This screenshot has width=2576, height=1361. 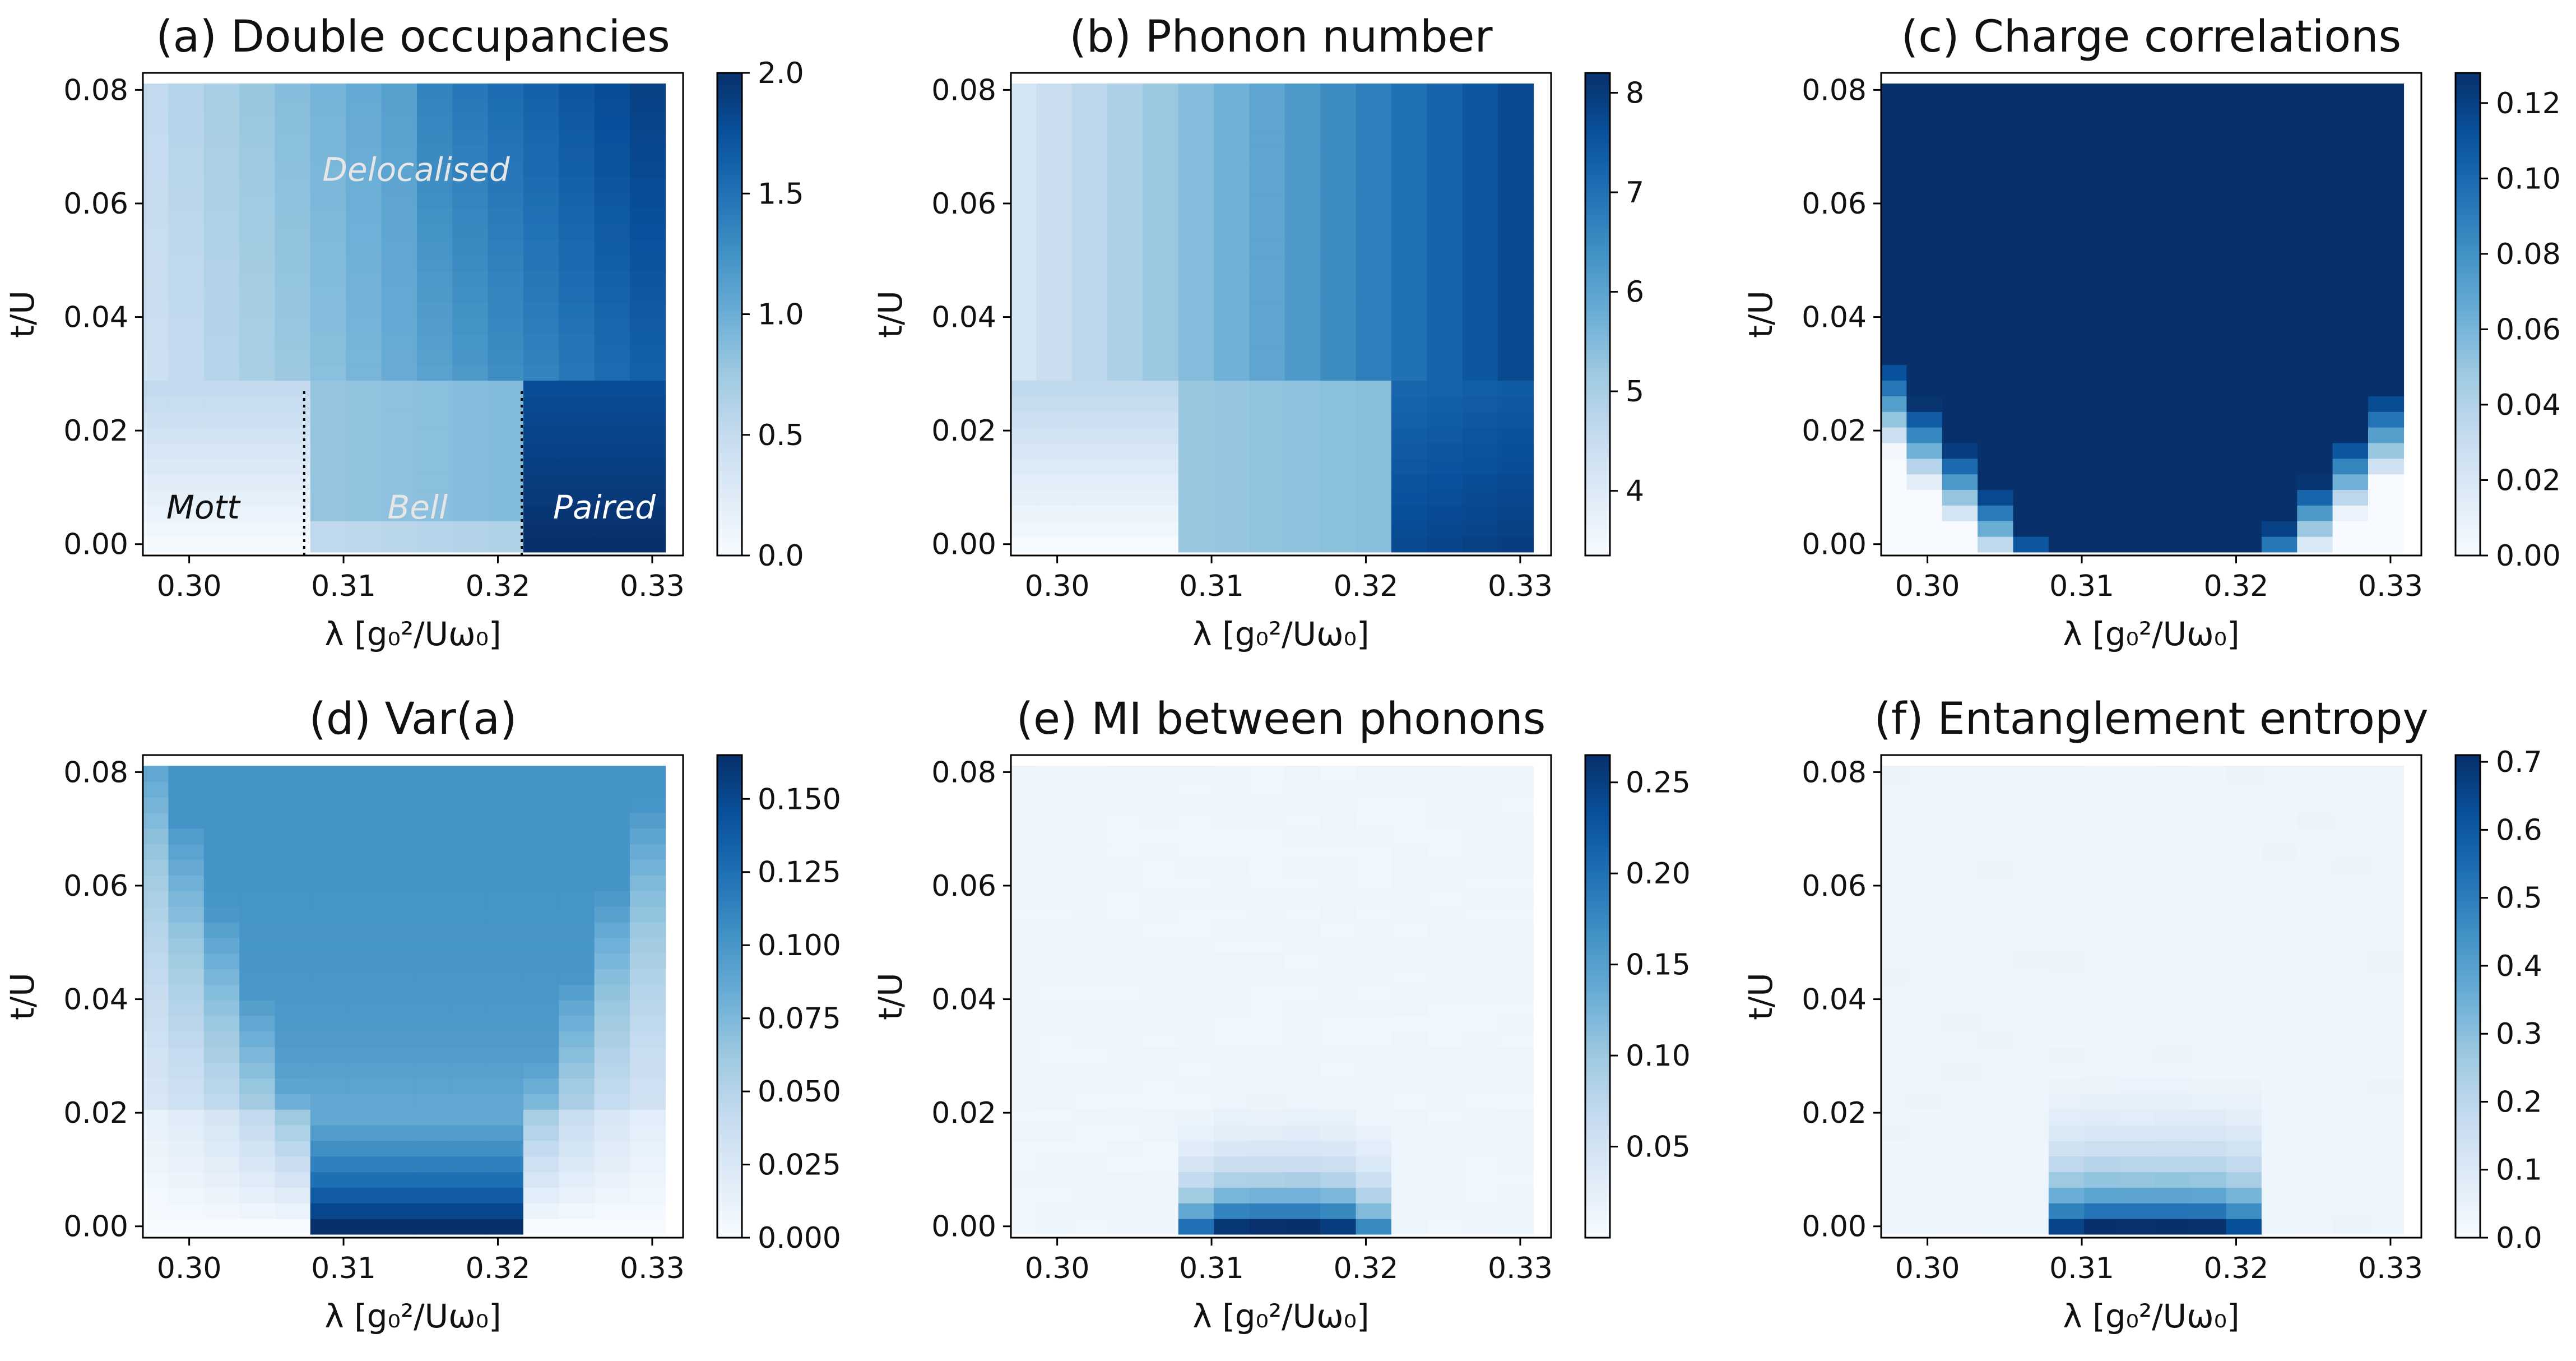 What do you see at coordinates (2528, 405) in the screenshot?
I see `colorbar-tick-label: 0.04` at bounding box center [2528, 405].